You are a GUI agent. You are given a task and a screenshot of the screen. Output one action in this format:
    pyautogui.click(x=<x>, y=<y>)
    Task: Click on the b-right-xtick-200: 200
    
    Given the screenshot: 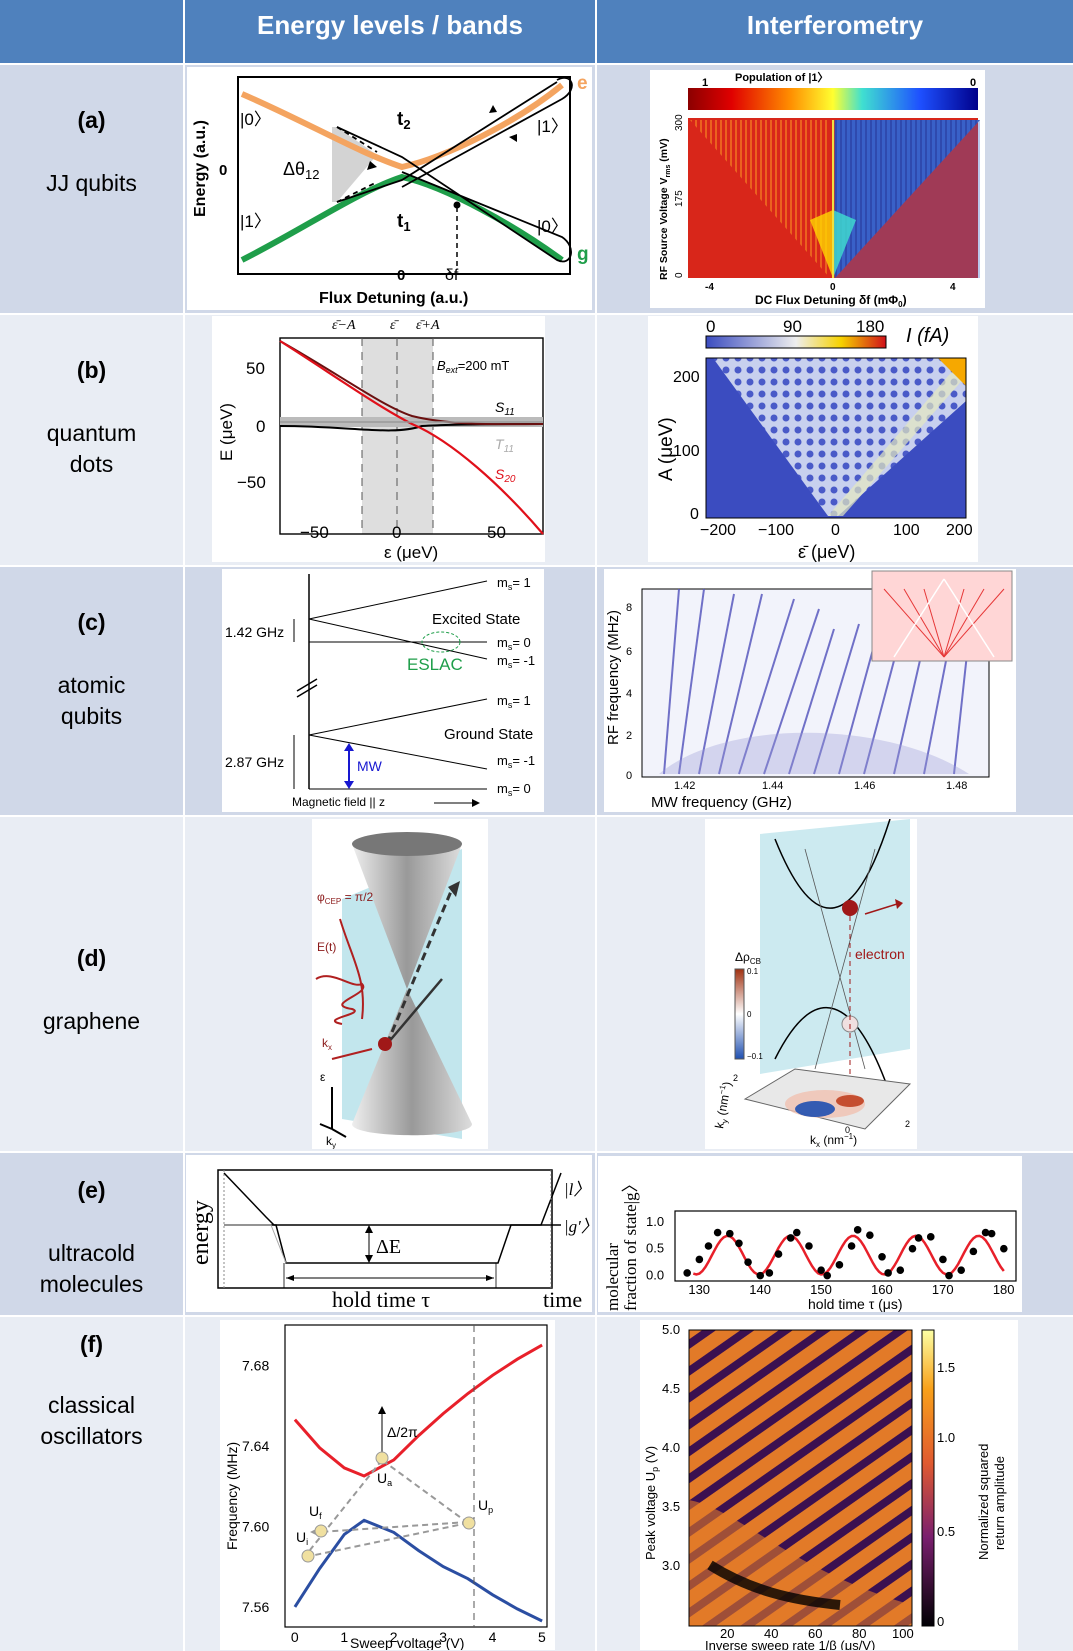 What is the action you would take?
    pyautogui.click(x=959, y=530)
    